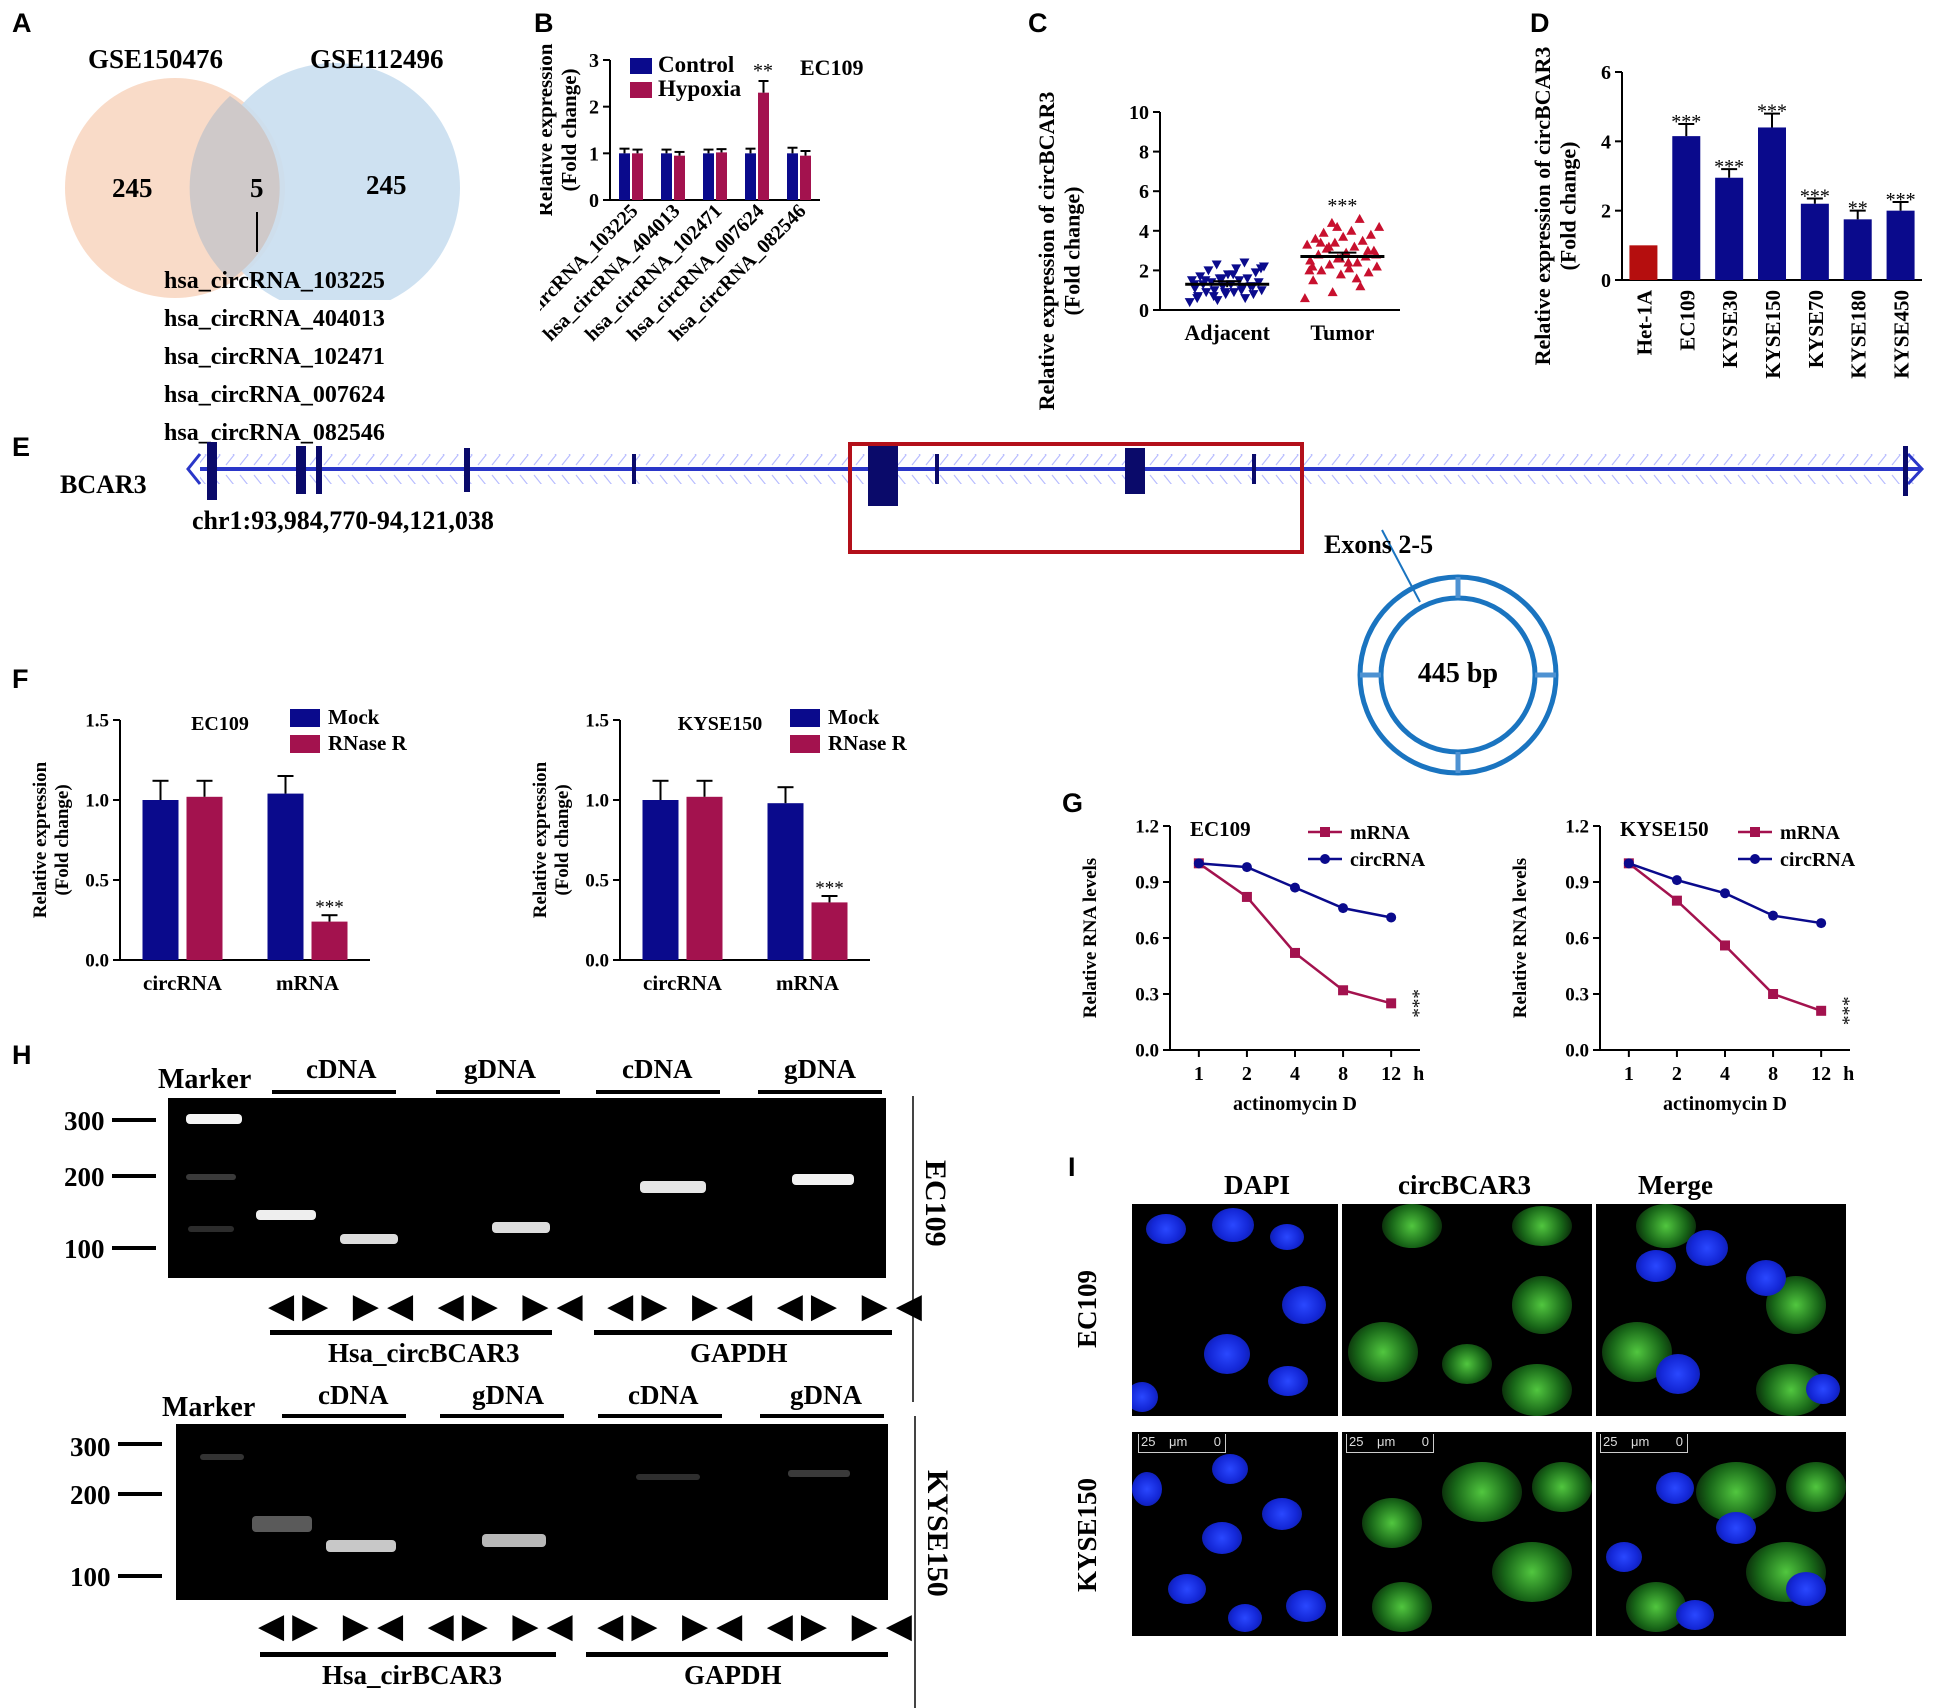  I want to click on series-line, so click(1725, 937).